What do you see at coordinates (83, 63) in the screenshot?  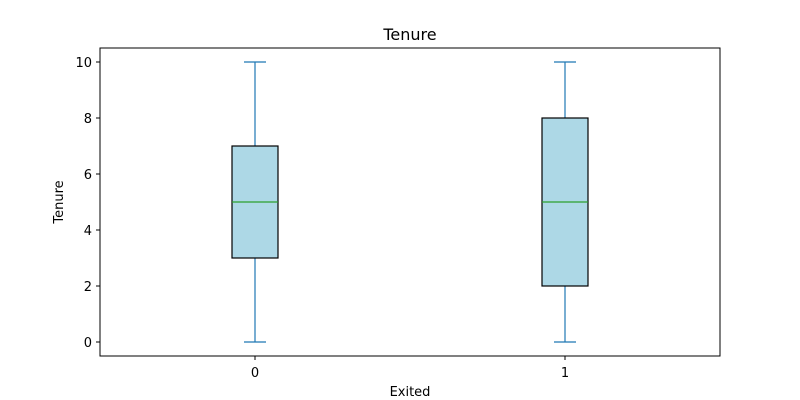 I see `y-tick-label: 10` at bounding box center [83, 63].